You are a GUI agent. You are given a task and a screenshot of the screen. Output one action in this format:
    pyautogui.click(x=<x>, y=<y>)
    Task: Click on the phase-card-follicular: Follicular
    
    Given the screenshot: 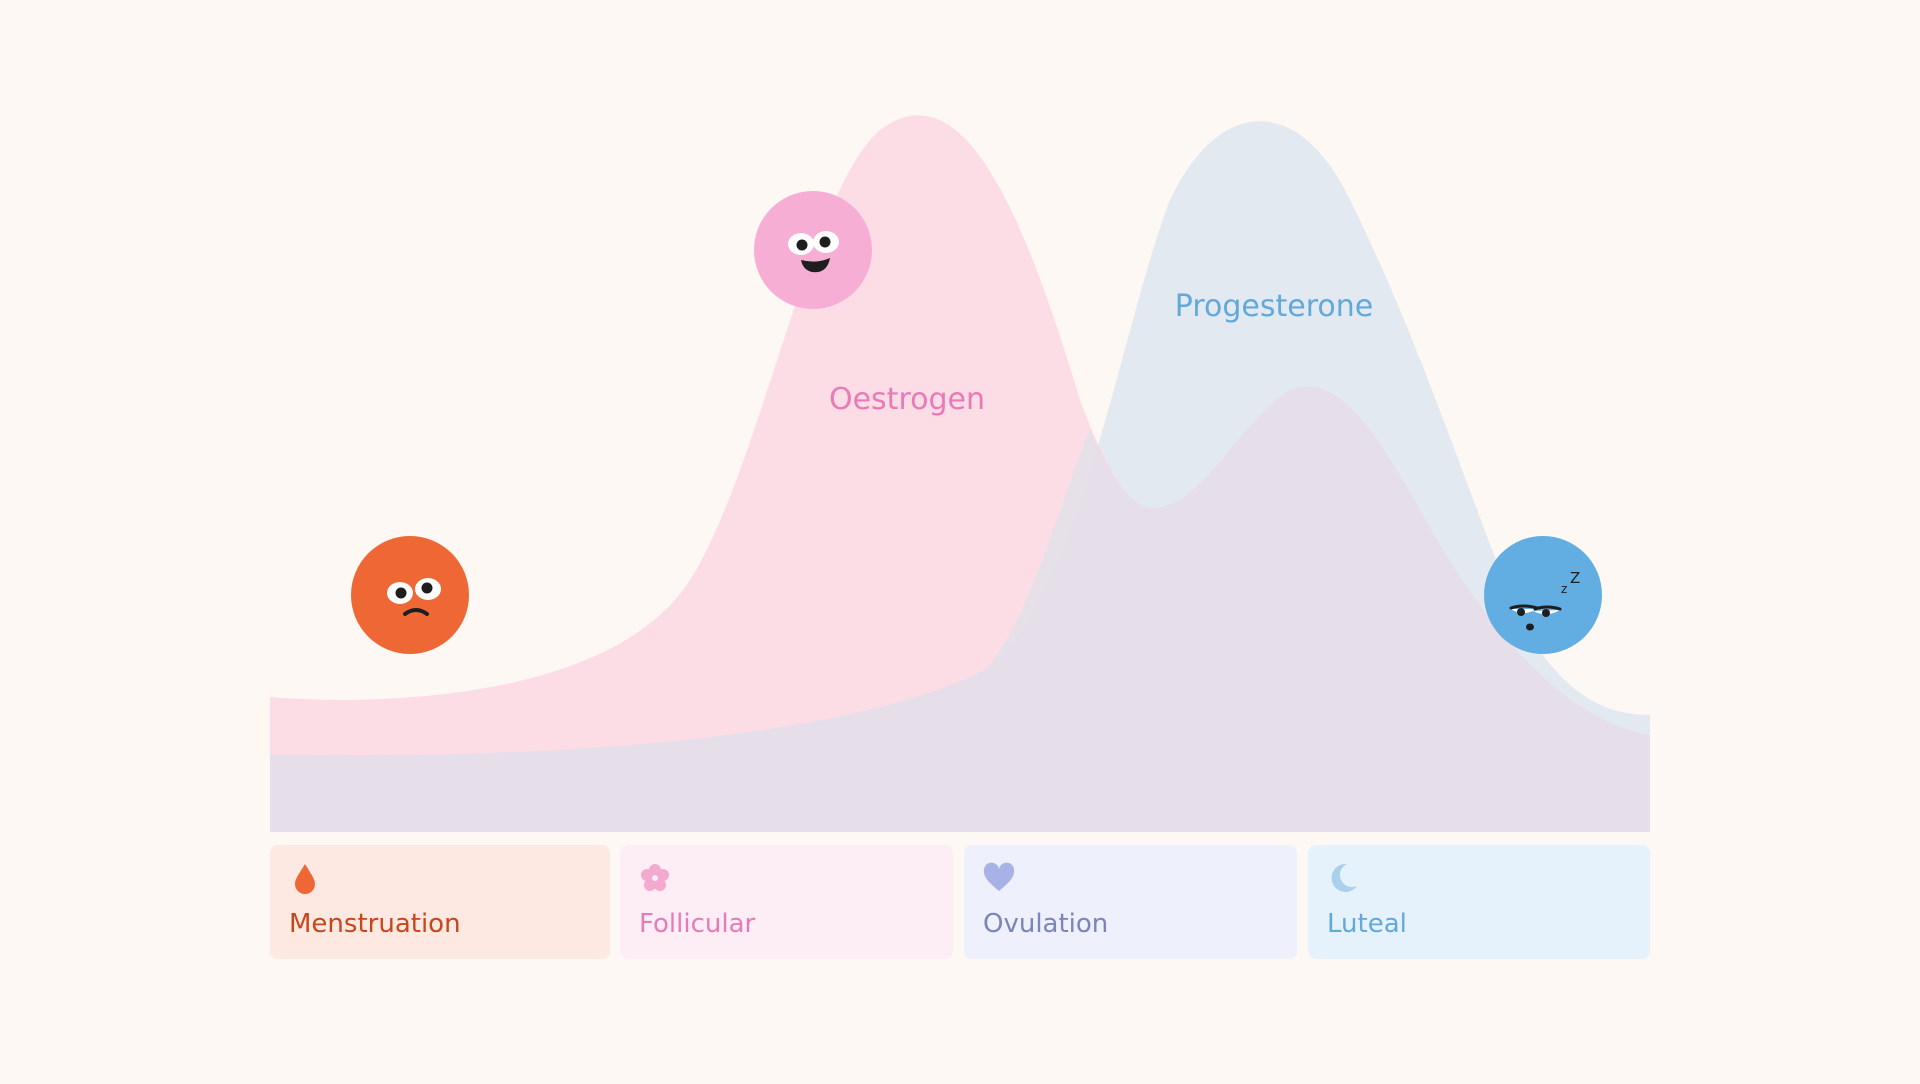 What is the action you would take?
    pyautogui.click(x=786, y=902)
    